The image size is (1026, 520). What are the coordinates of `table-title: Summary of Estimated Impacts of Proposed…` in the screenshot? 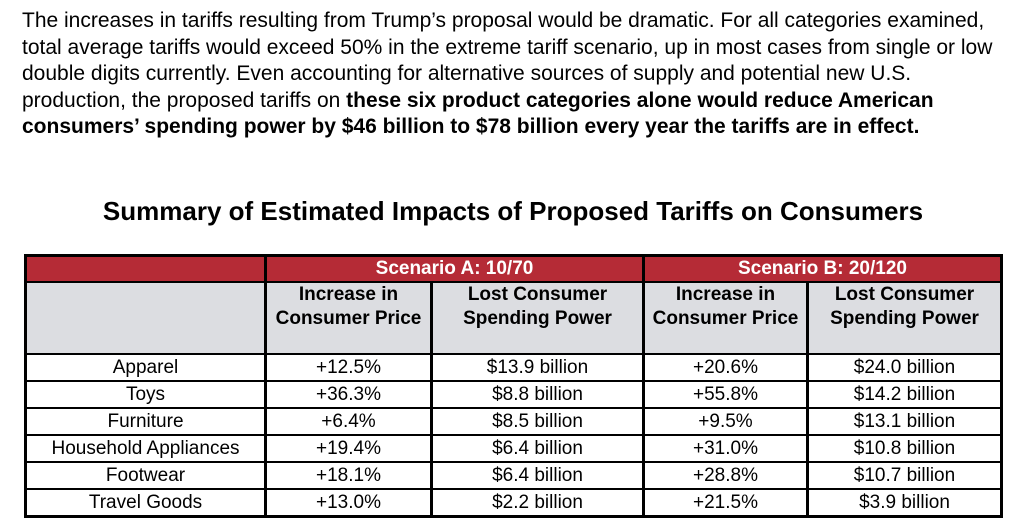 It's located at (513, 211).